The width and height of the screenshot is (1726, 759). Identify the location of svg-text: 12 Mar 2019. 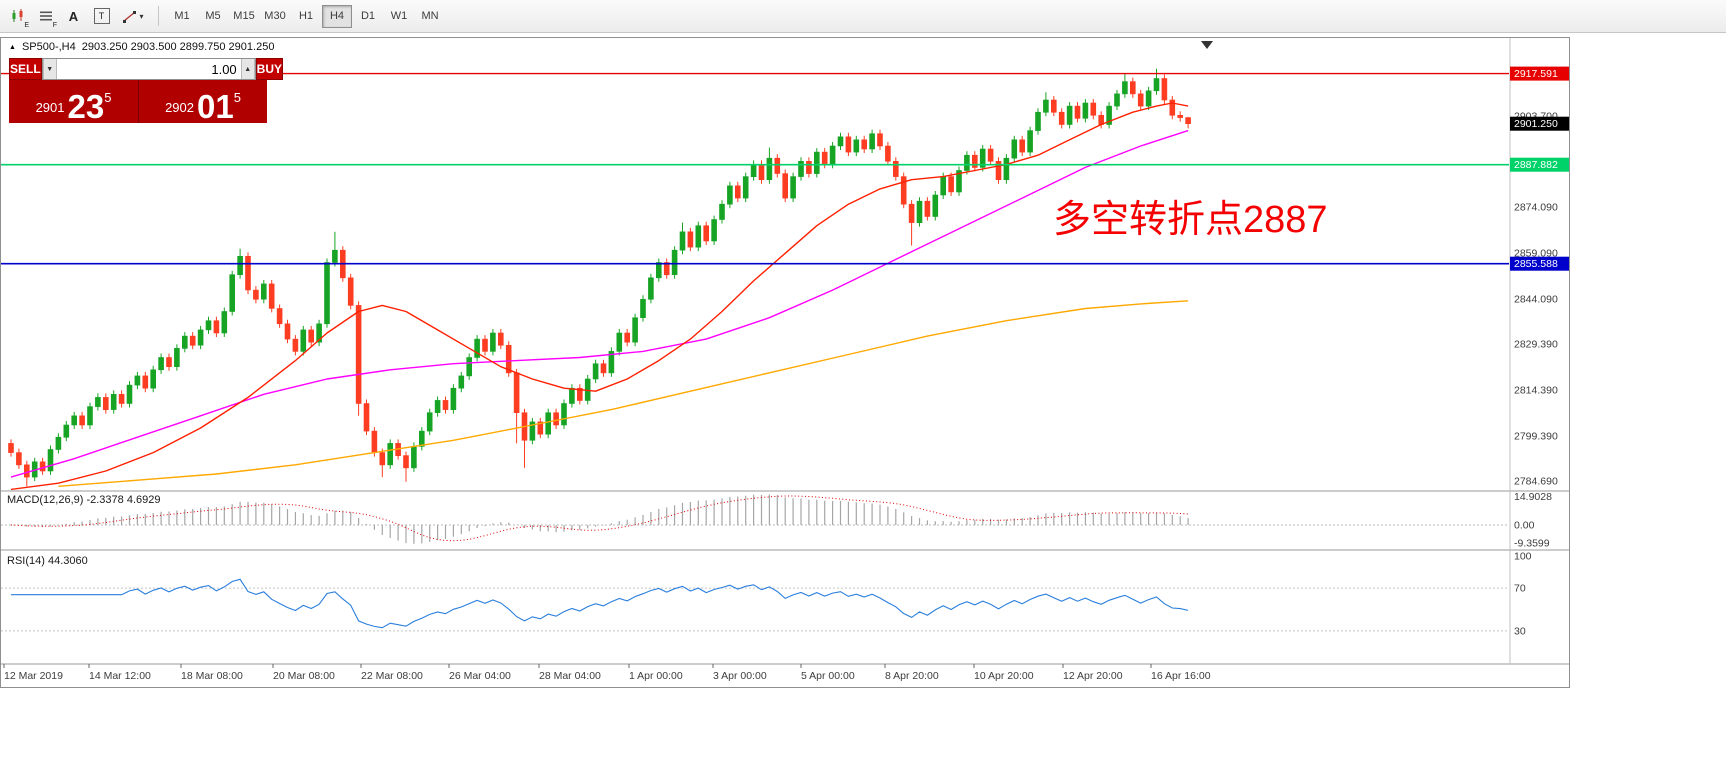
(33, 676).